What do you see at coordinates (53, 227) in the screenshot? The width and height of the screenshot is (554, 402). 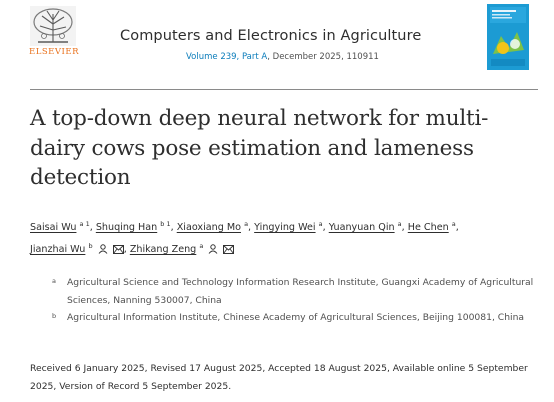 I see `author-link: Saisai Wu` at bounding box center [53, 227].